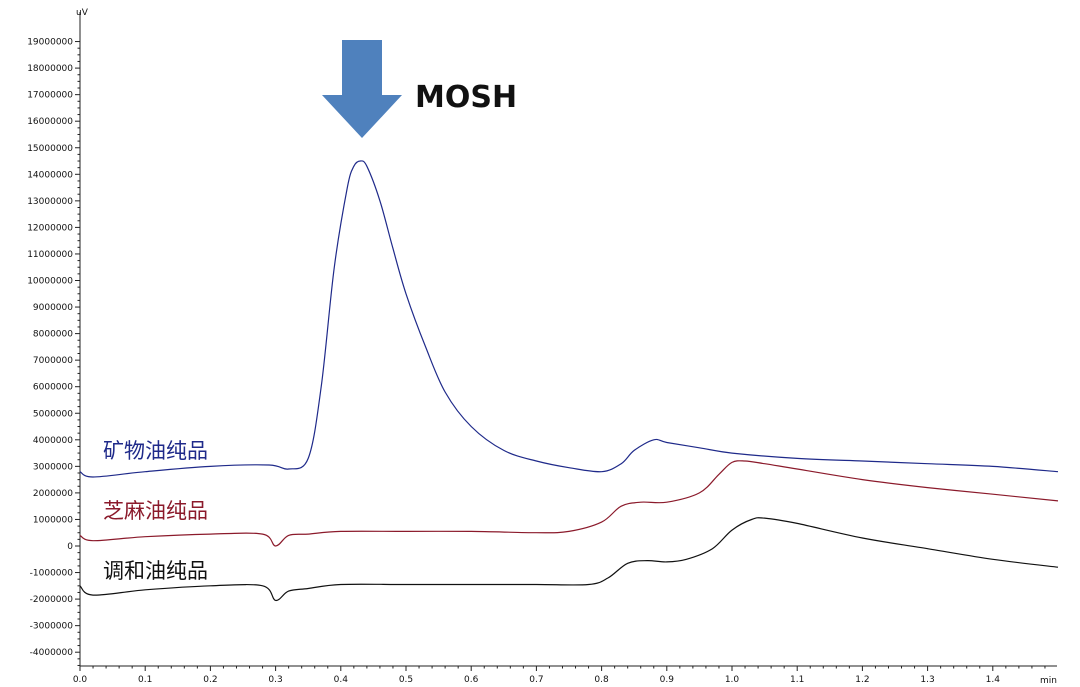 The width and height of the screenshot is (1080, 687). What do you see at coordinates (536, 680) in the screenshot?
I see `x-tick-label: 0.7` at bounding box center [536, 680].